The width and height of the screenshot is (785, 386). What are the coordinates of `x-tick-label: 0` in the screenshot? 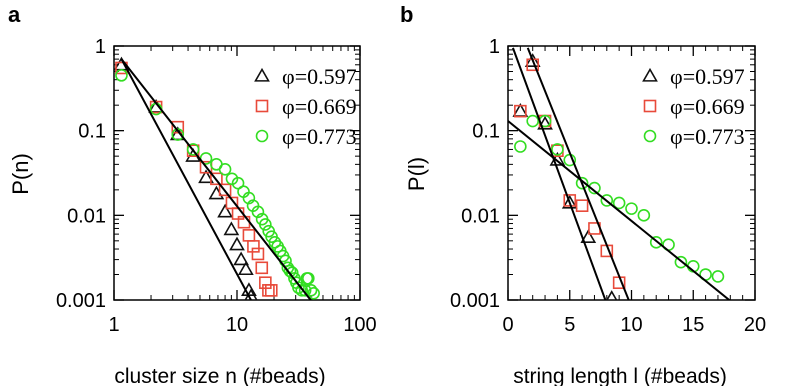 It's located at (507, 325).